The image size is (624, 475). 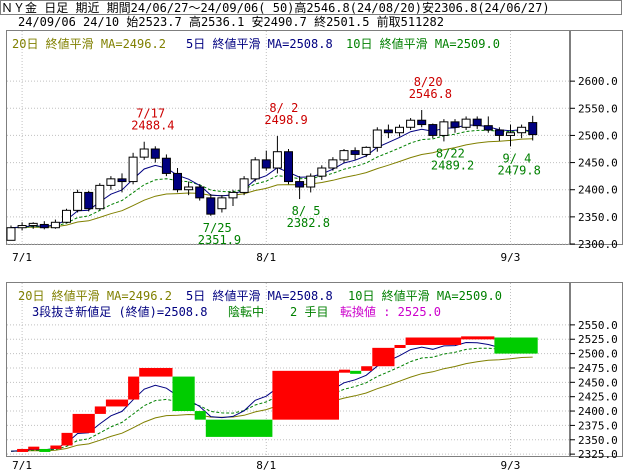 What do you see at coordinates (598, 339) in the screenshot?
I see `y-tick-label: 2525.0` at bounding box center [598, 339].